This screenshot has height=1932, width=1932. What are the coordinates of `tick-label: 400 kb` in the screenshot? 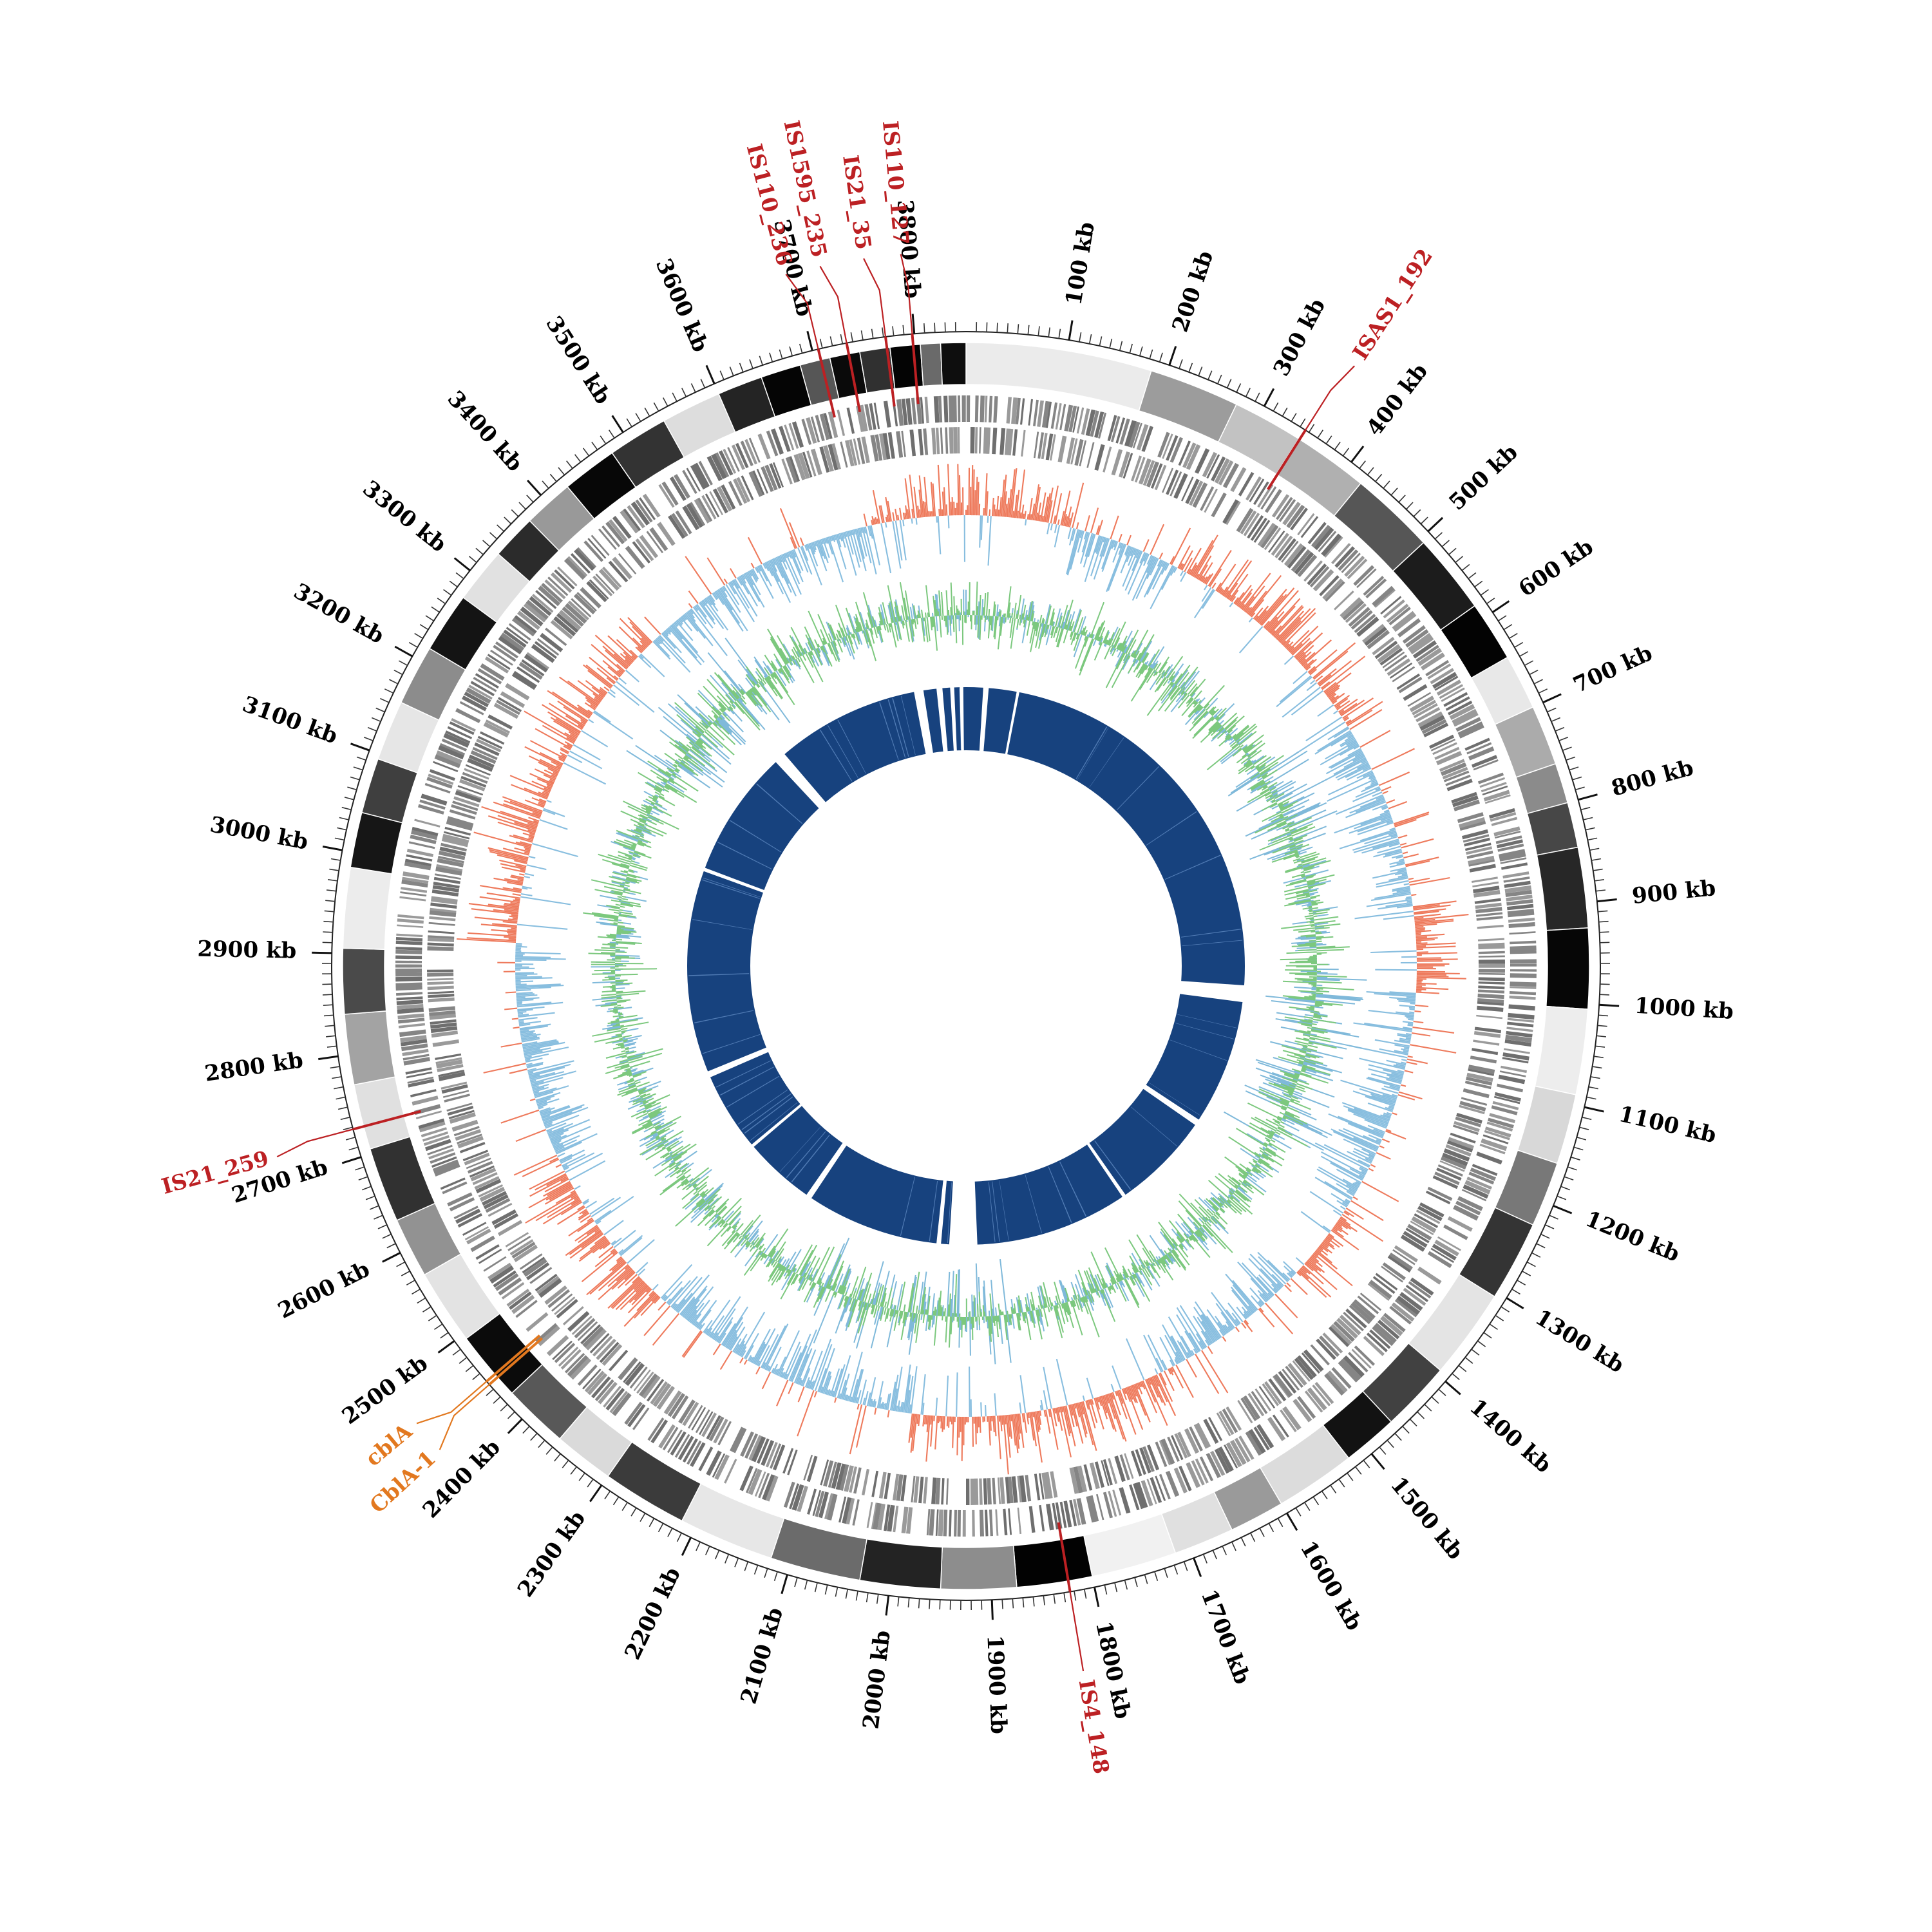 It's located at (1397, 400).